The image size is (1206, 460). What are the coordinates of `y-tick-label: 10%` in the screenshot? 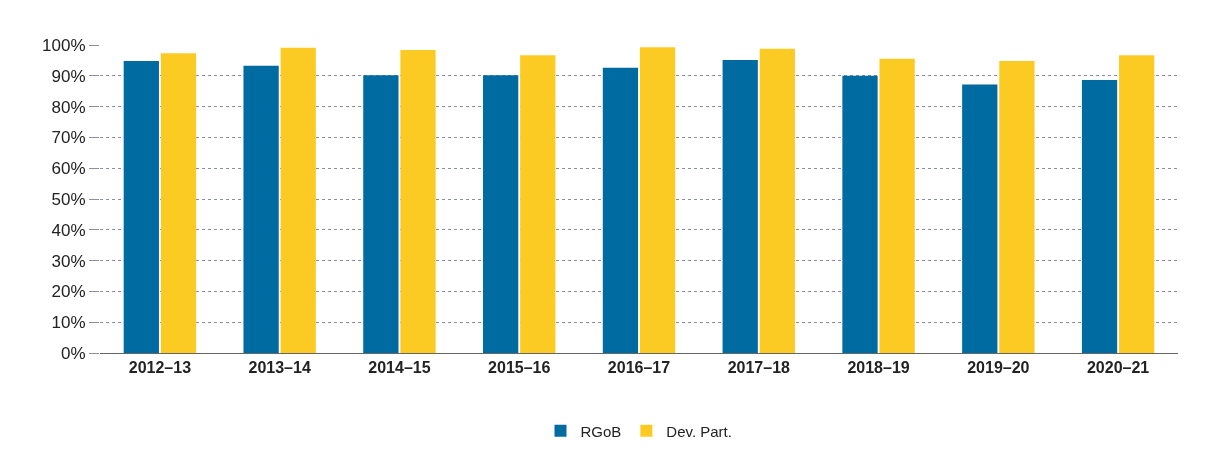 It's located at (68, 323).